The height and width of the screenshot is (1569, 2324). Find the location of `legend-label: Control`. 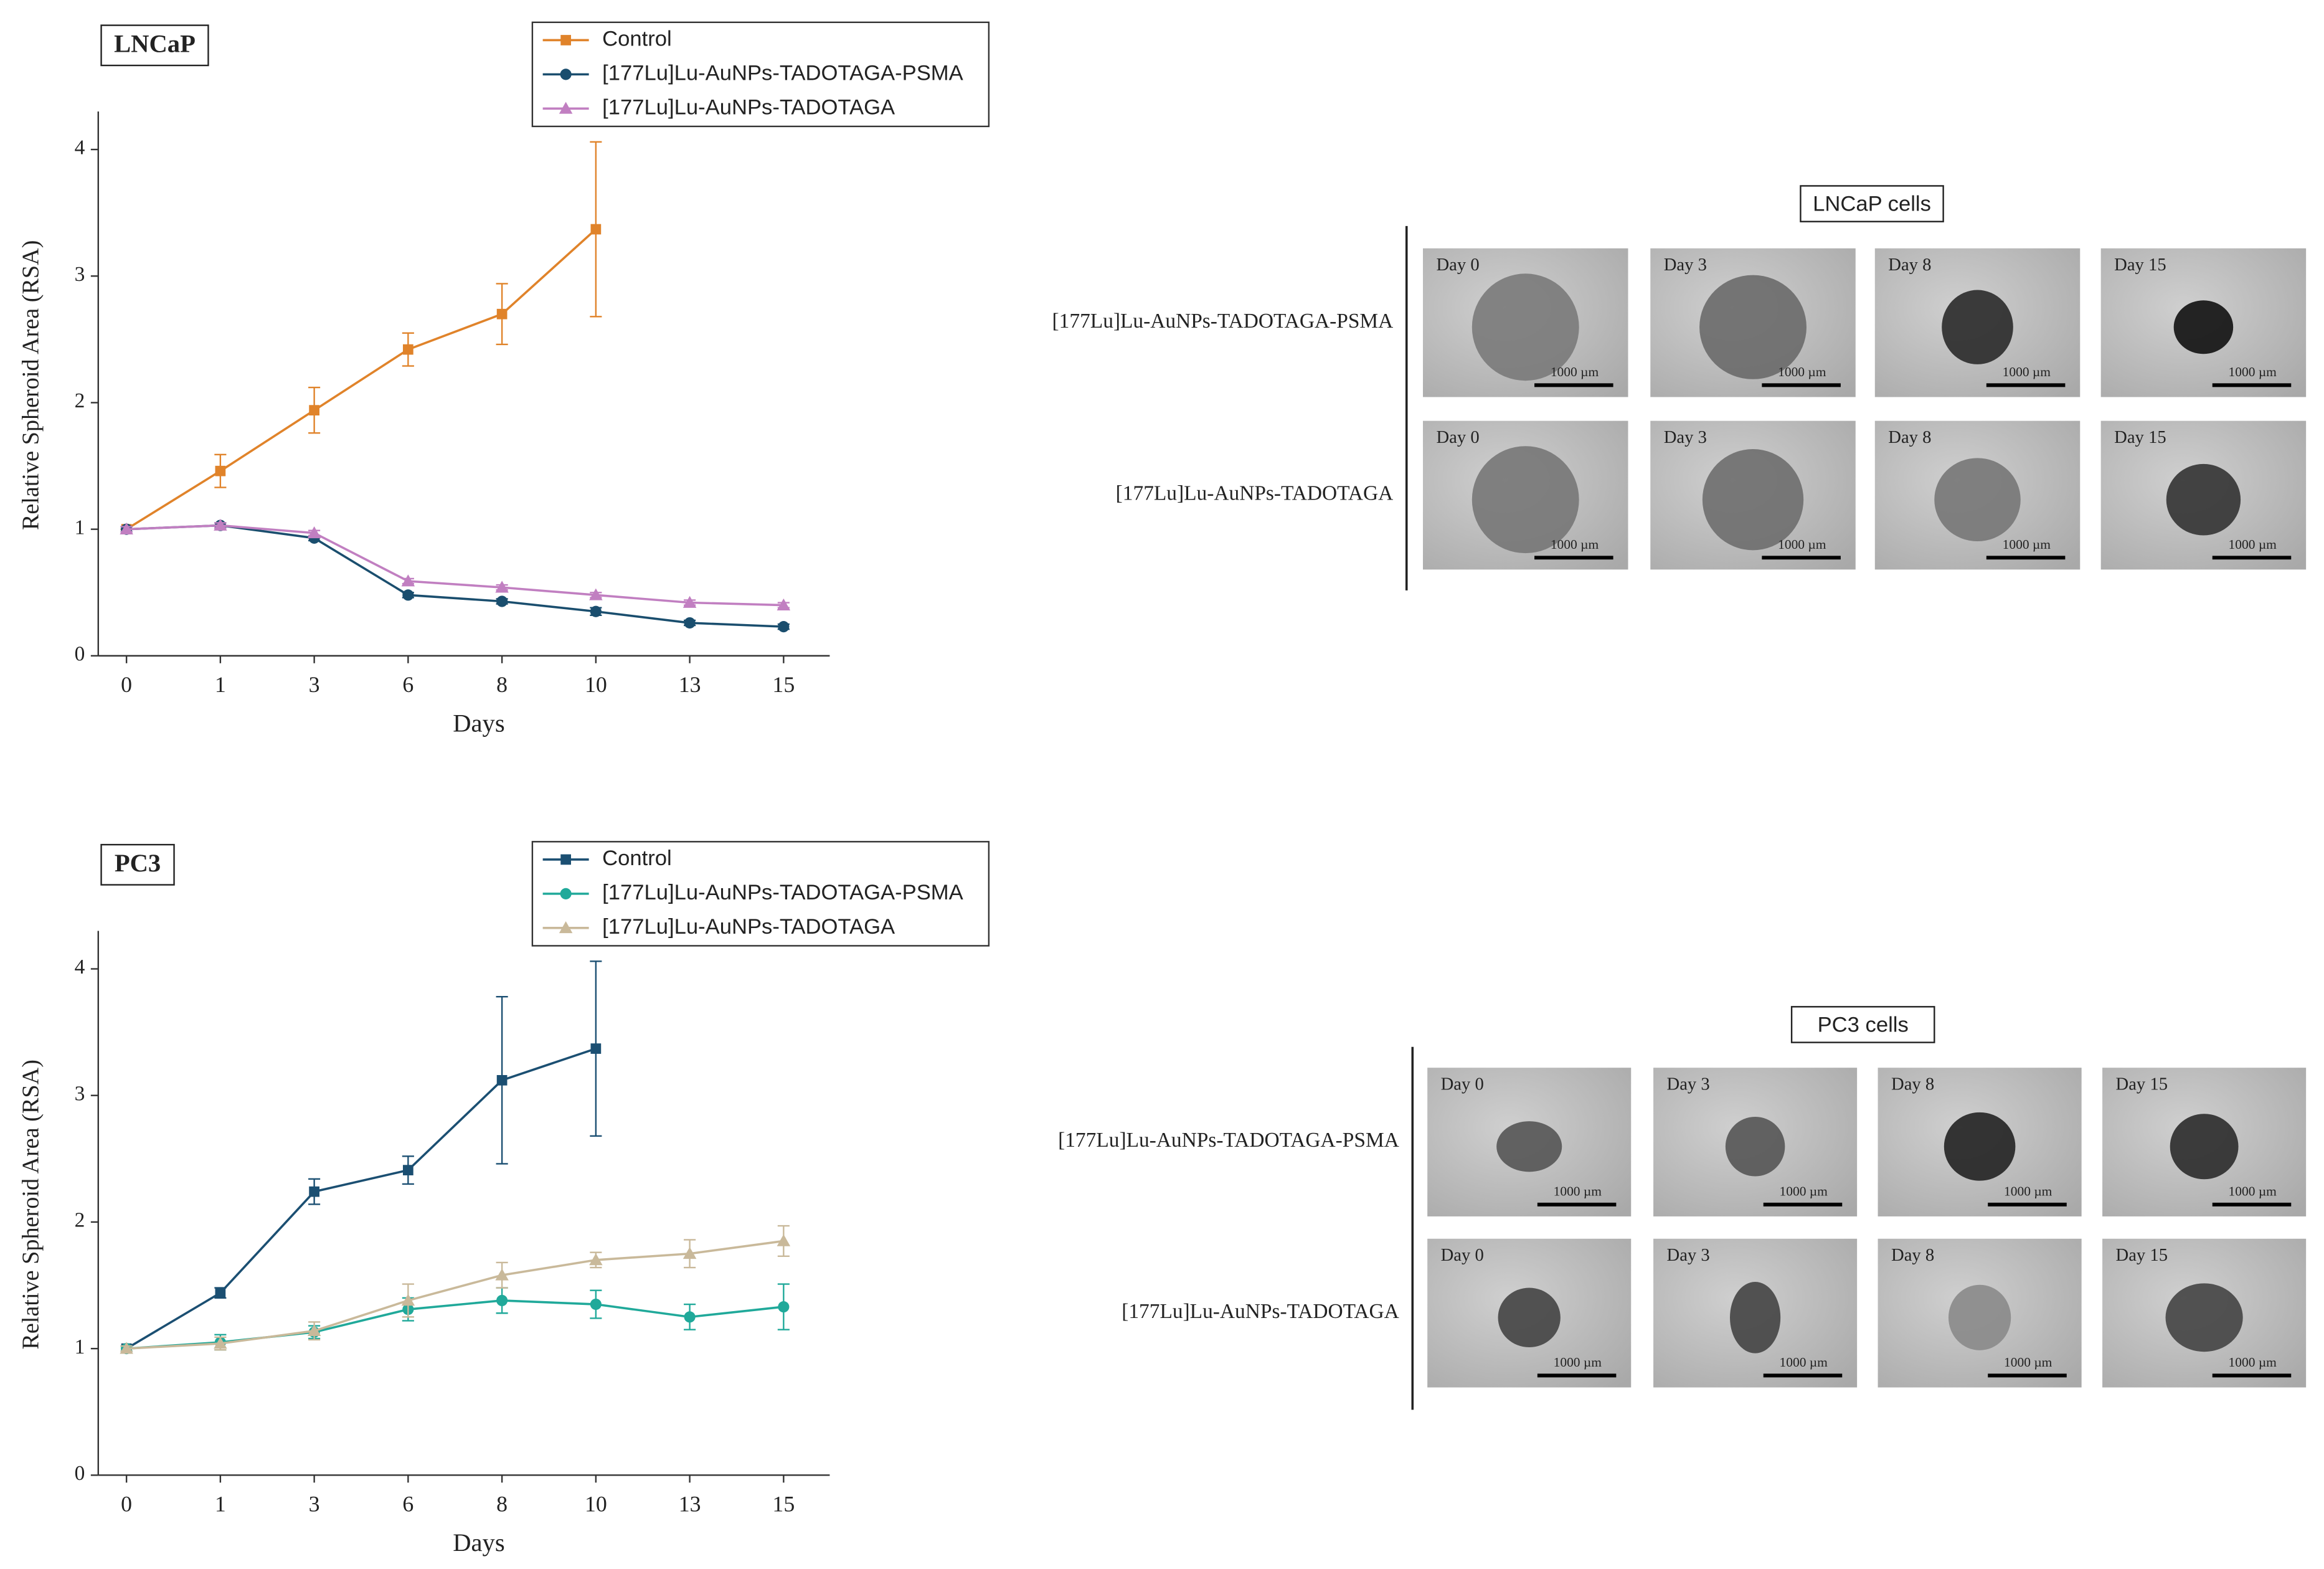

legend-label: Control is located at coordinates (637, 39).